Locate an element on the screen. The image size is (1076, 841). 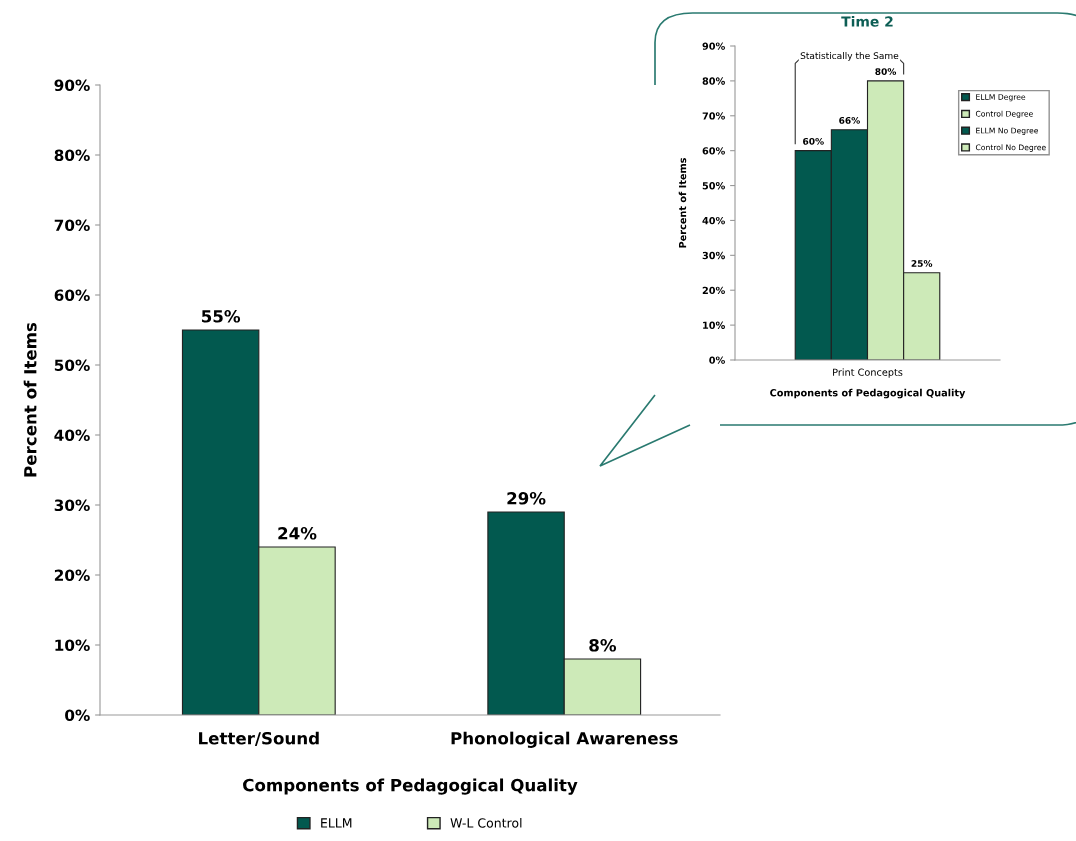
legend-label: W-L Control is located at coordinates (486, 822).